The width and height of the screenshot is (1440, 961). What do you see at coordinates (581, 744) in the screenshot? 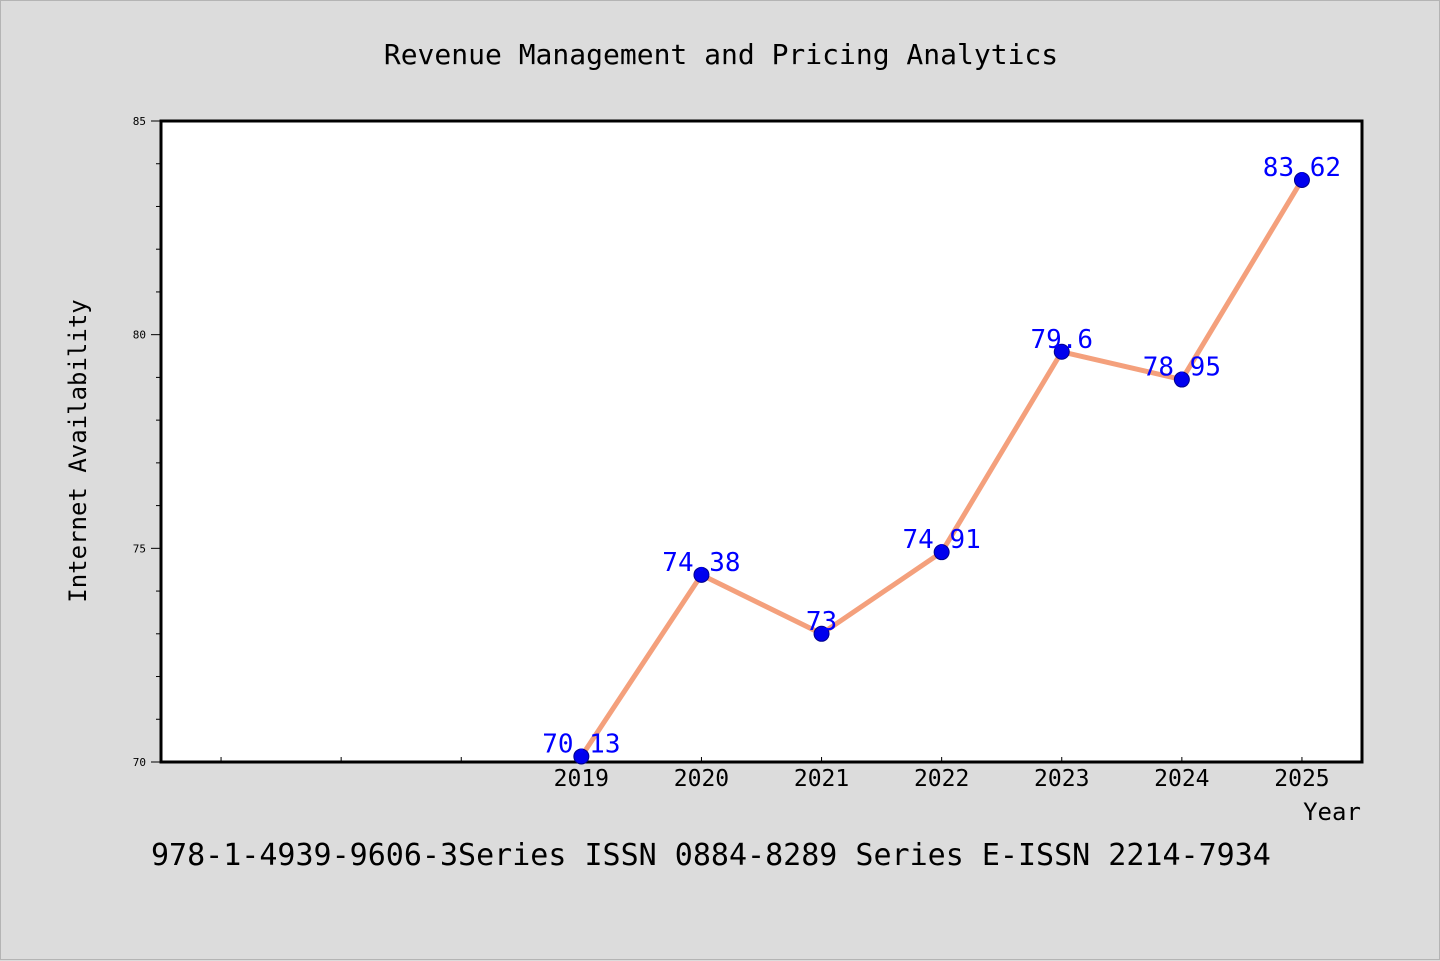
I see `data-label: 70.13` at bounding box center [581, 744].